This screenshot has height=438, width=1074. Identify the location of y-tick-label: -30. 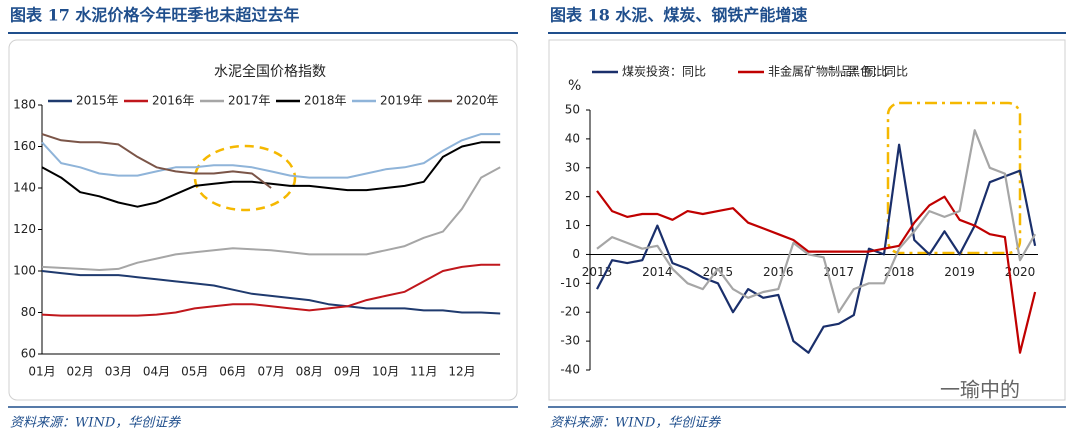
(570, 341).